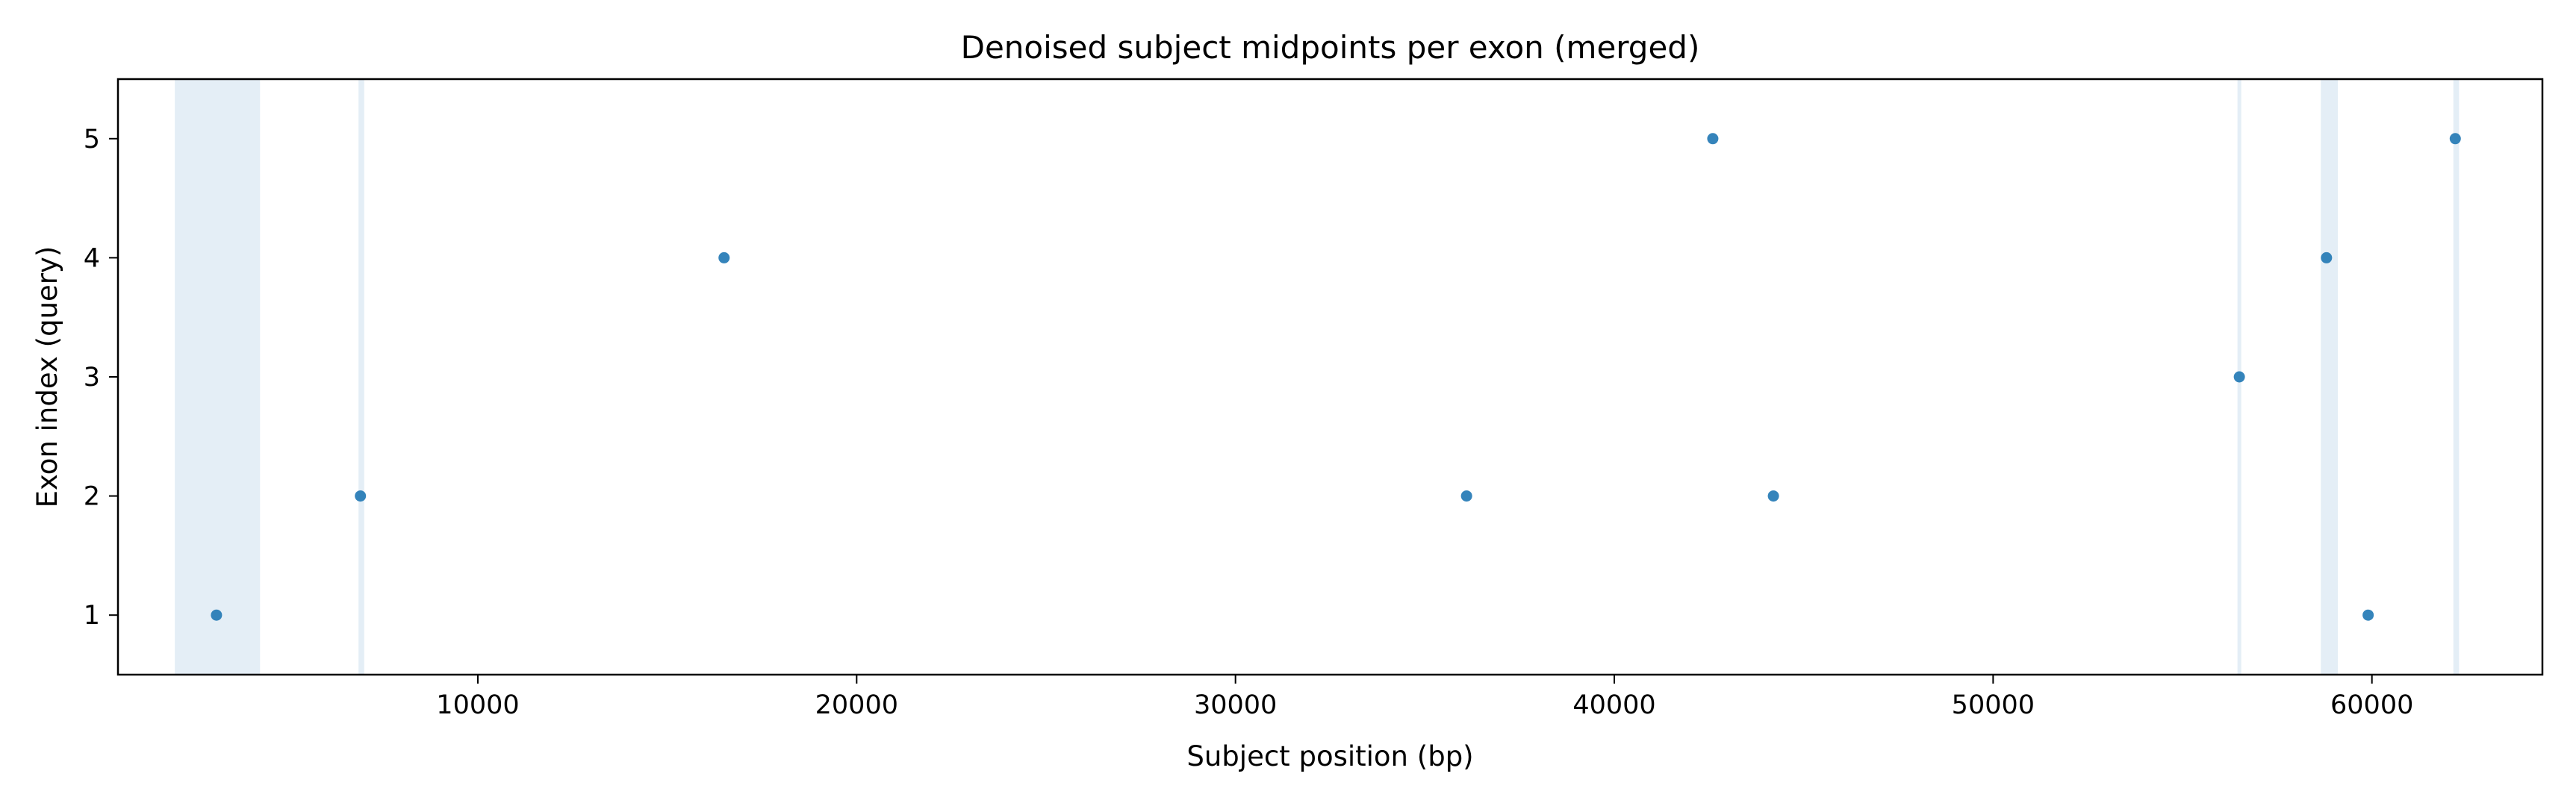  Describe the element at coordinates (92, 616) in the screenshot. I see `y-tick-label: 1` at that location.